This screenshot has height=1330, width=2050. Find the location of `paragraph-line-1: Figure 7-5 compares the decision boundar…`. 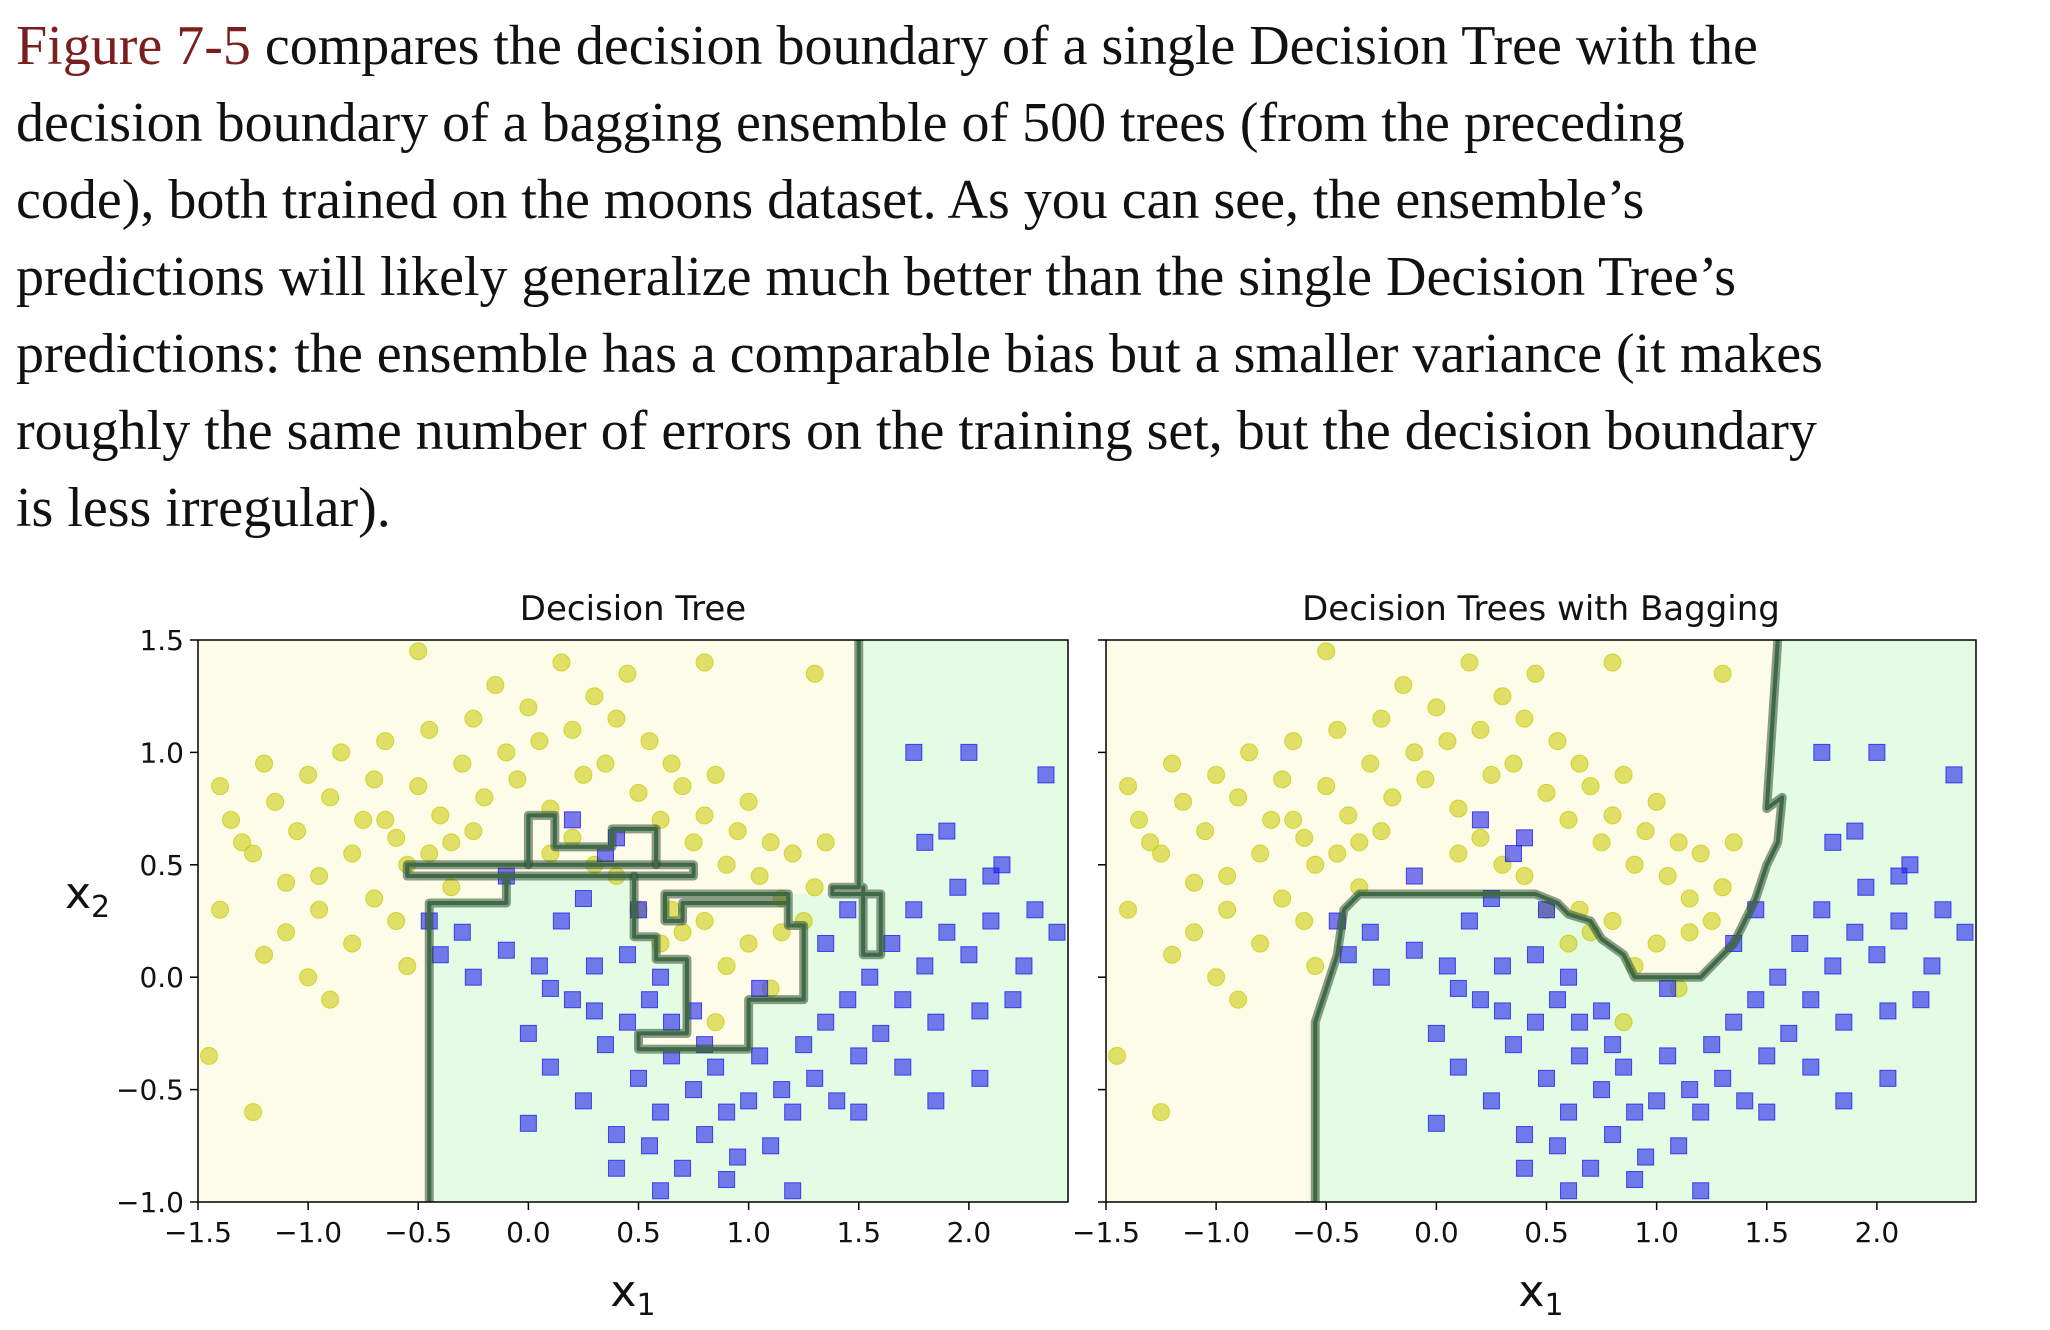

paragraph-line-1: Figure 7-5 compares the decision boundar… is located at coordinates (1026, 46).